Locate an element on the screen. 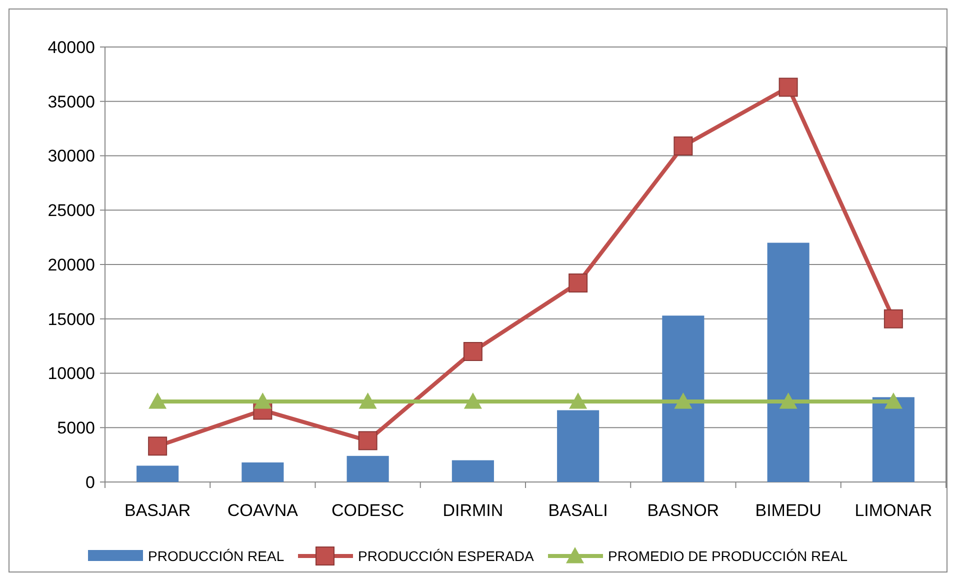  legend-label: PRODUCCIÓN ESPERADA is located at coordinates (446, 556).